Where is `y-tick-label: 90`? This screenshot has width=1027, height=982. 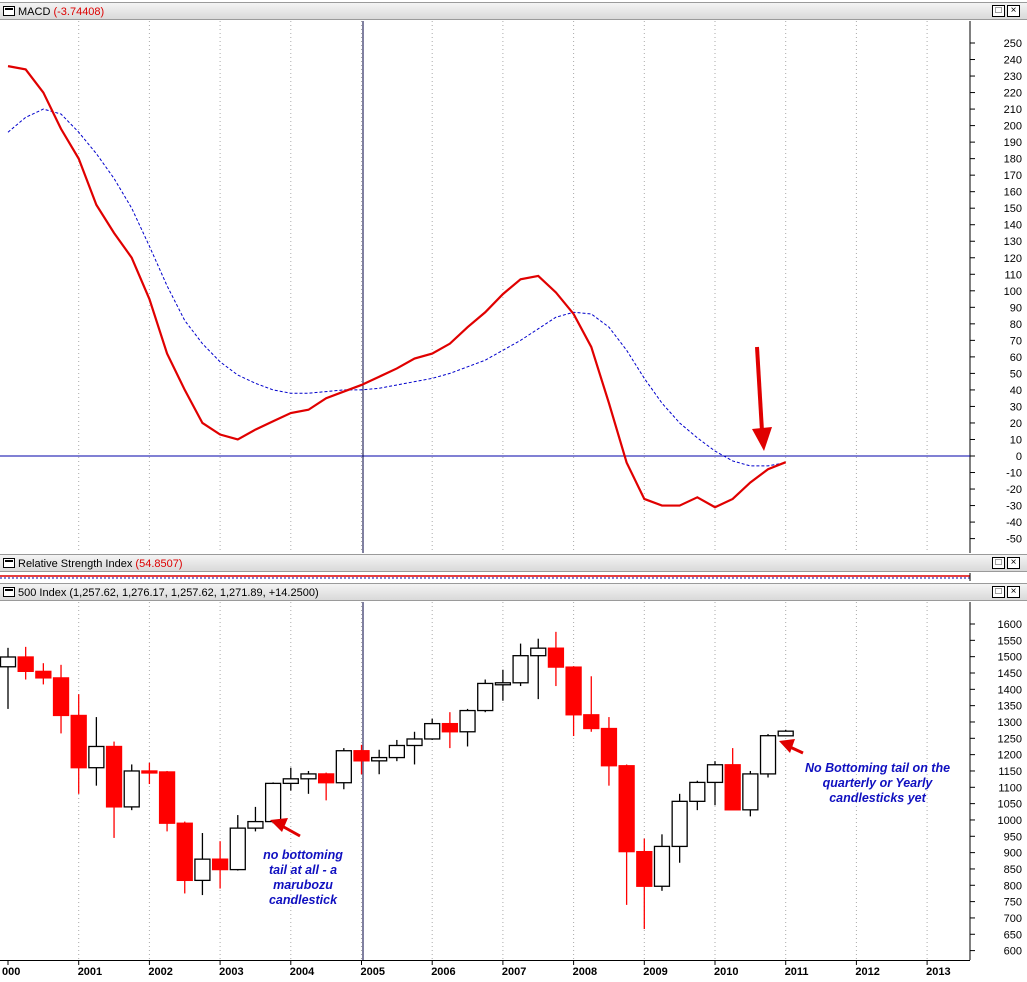
y-tick-label: 90 is located at coordinates (1016, 308).